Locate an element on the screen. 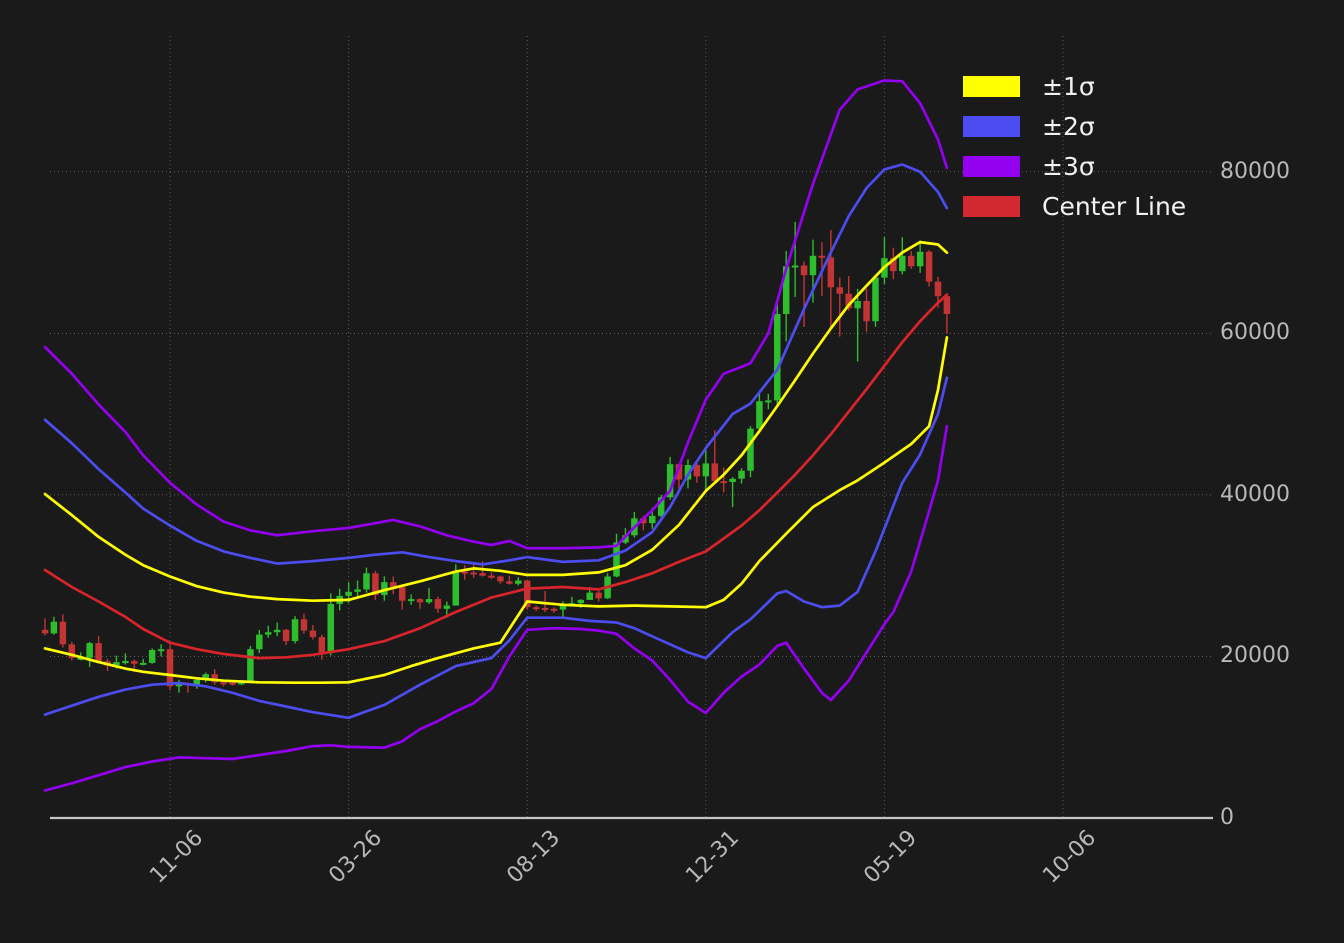 The image size is (1344, 943). y-tick-label: 40000 is located at coordinates (1255, 494).